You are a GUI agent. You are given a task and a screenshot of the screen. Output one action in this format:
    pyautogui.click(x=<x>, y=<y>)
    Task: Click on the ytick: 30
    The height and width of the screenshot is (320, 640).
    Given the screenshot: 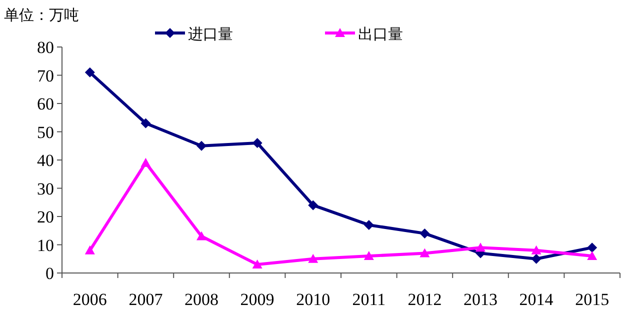 What is the action you would take?
    pyautogui.click(x=45, y=188)
    